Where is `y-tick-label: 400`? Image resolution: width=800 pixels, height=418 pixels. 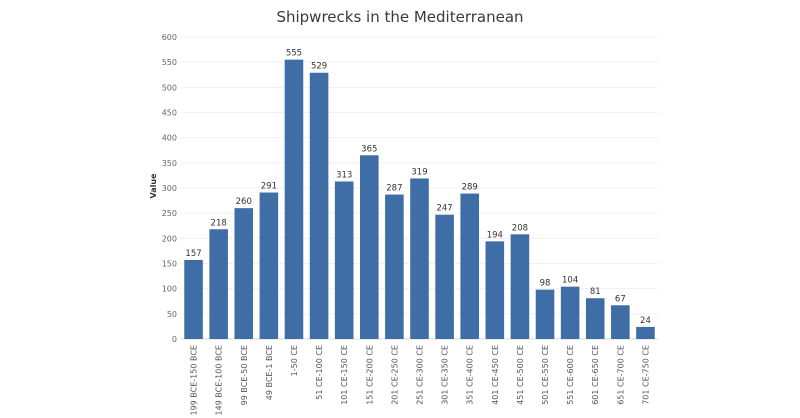
y-tick-label: 400 is located at coordinates (169, 138).